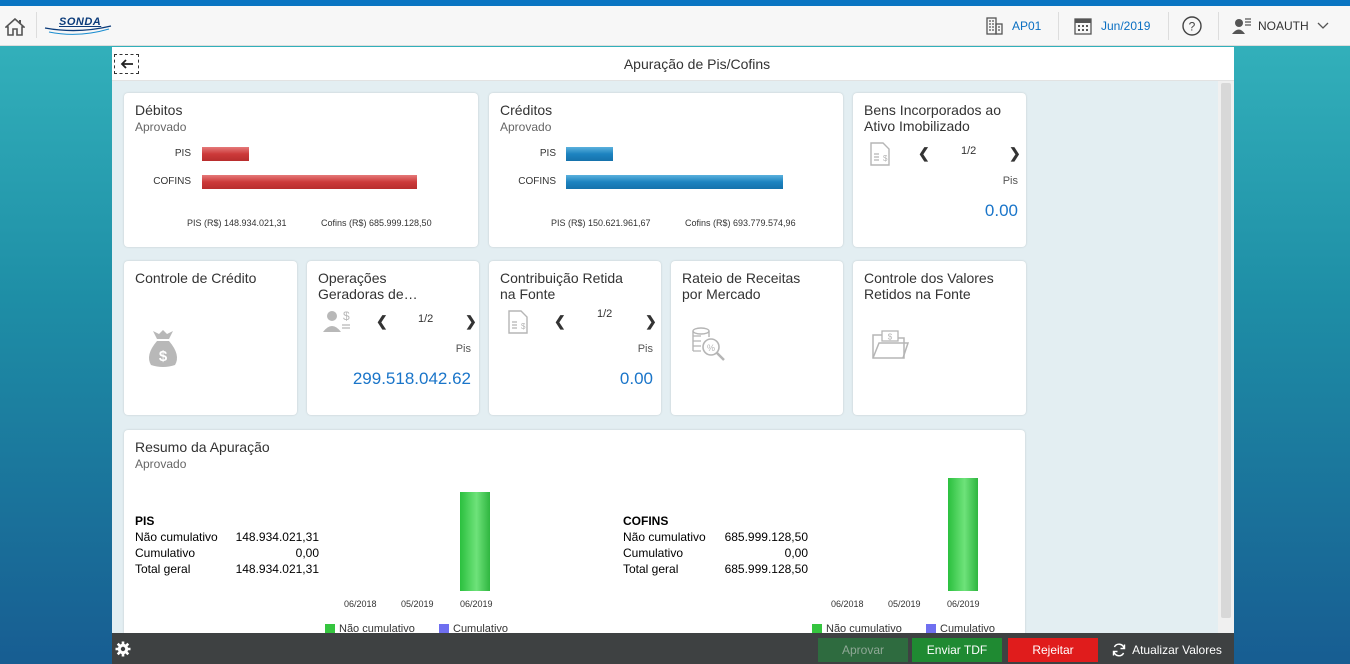 Image resolution: width=1350 pixels, height=664 pixels. I want to click on arrow-left-icon, so click(126, 64).